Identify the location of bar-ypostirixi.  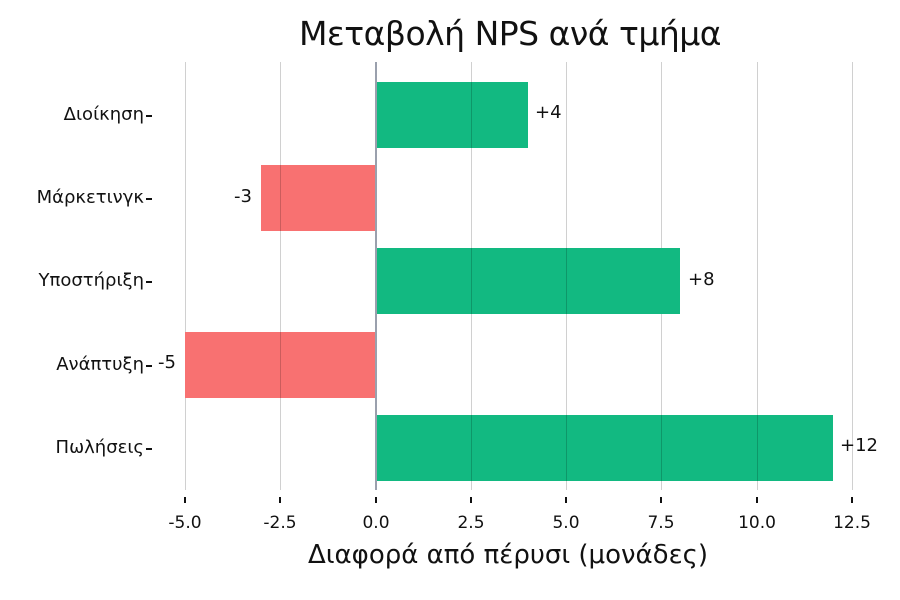
(528, 281).